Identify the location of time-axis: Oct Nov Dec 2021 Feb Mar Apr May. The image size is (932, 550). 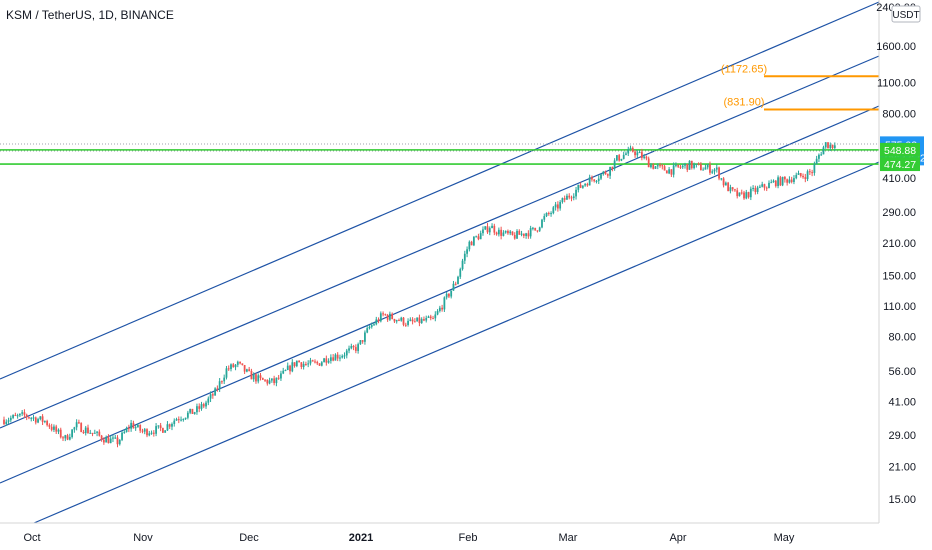
(408, 538).